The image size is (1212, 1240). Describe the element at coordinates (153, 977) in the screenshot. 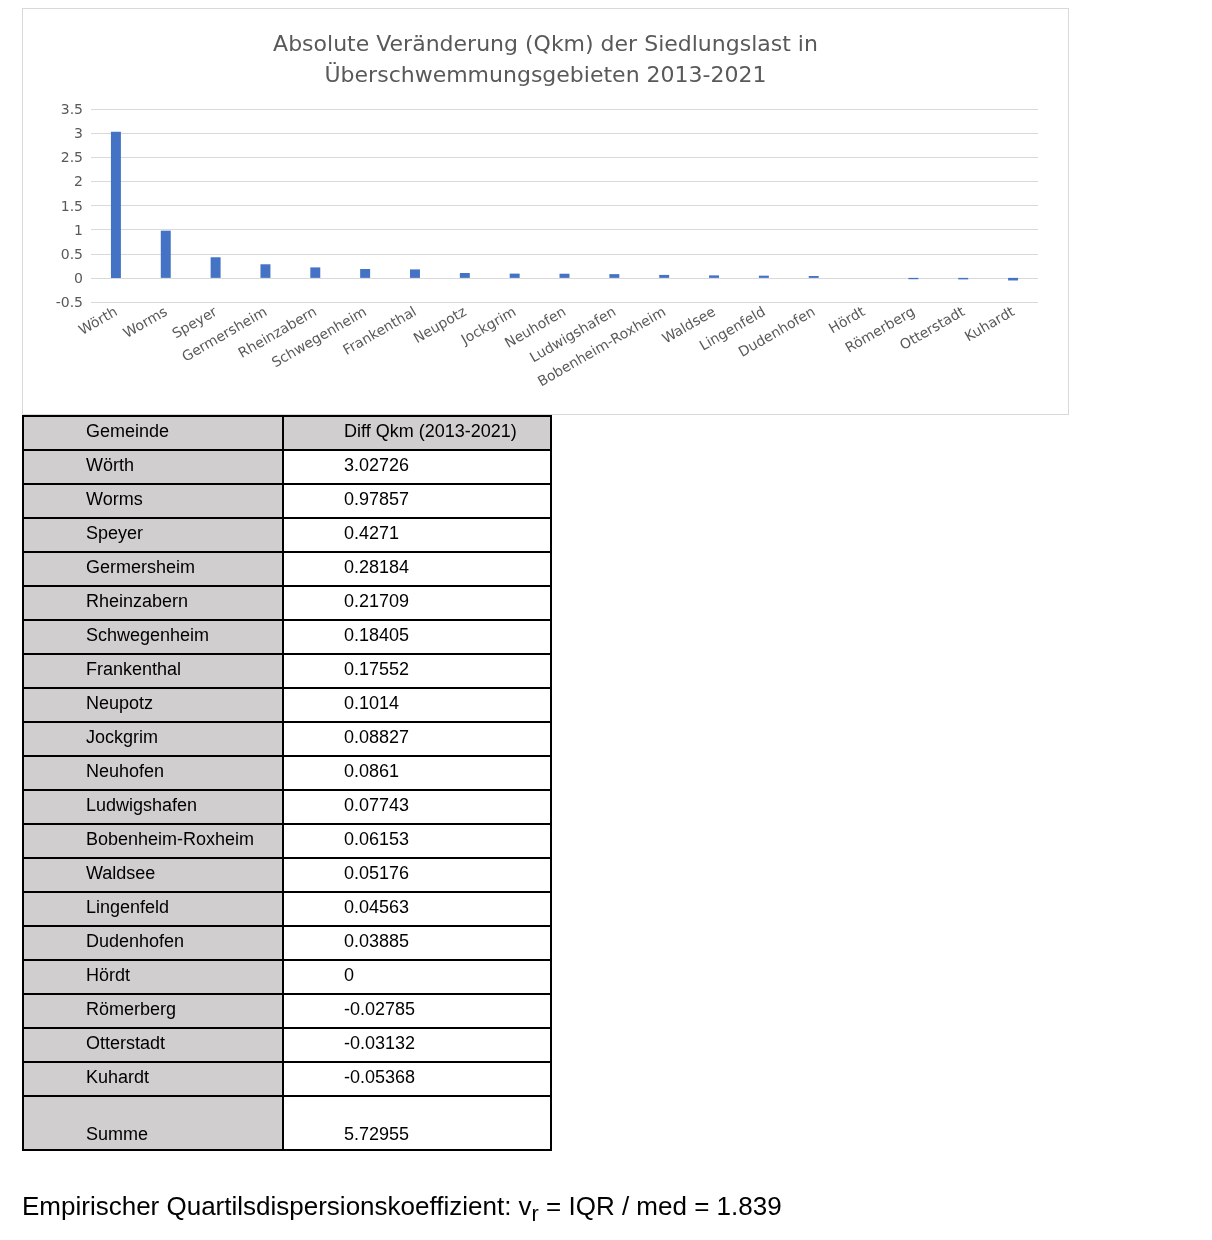

I see `text: Hördt` at that location.